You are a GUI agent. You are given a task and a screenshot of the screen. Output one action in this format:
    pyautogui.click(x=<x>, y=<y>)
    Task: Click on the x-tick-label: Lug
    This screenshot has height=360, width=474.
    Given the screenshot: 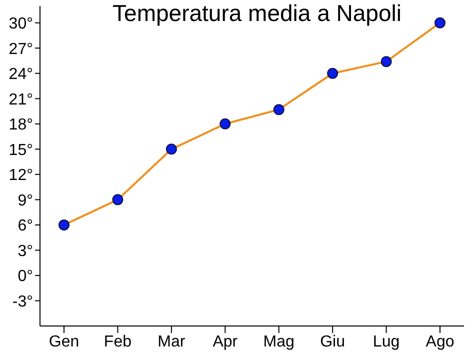 What is the action you would take?
    pyautogui.click(x=386, y=341)
    